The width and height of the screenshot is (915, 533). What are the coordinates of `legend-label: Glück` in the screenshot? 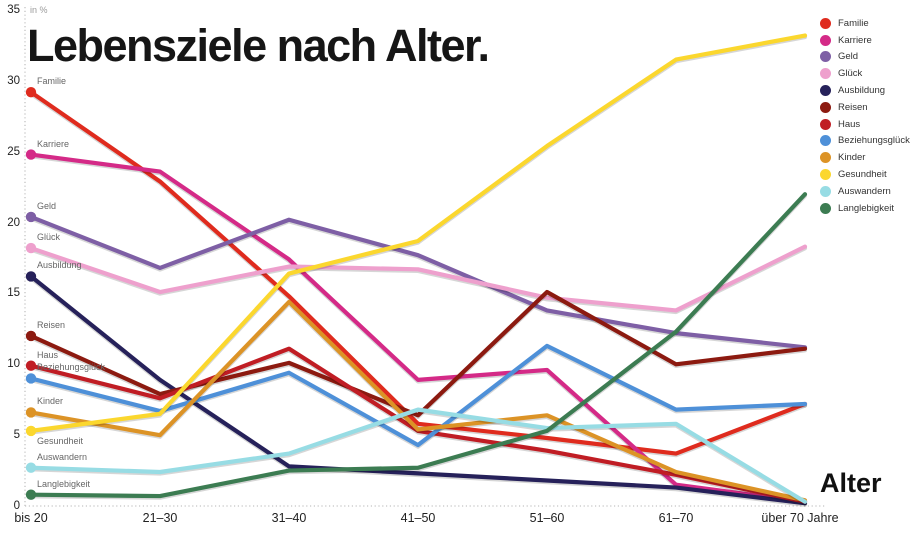 It's located at (850, 74).